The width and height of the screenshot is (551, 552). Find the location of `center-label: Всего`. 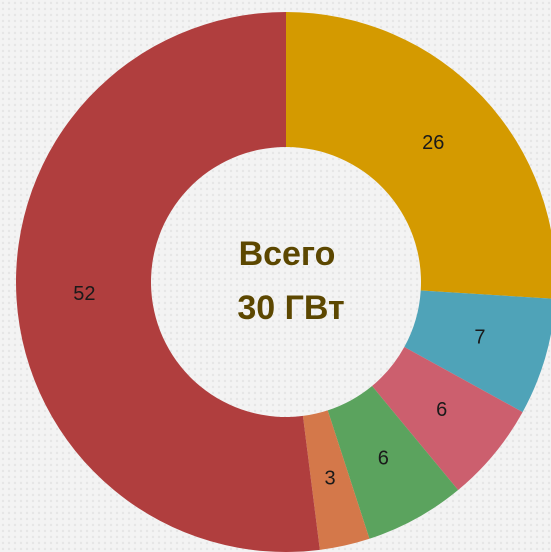

center-label: Всего is located at coordinates (287, 254).